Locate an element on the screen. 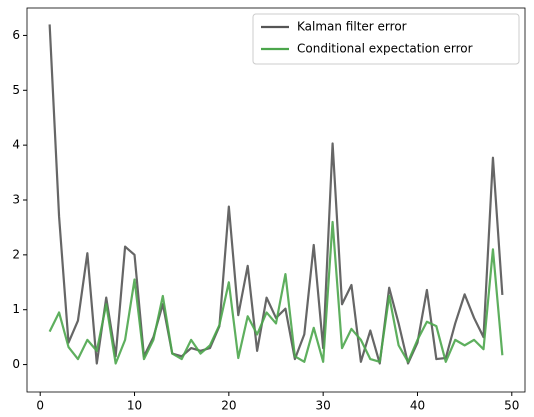  x-tick-label: 30 is located at coordinates (323, 406).